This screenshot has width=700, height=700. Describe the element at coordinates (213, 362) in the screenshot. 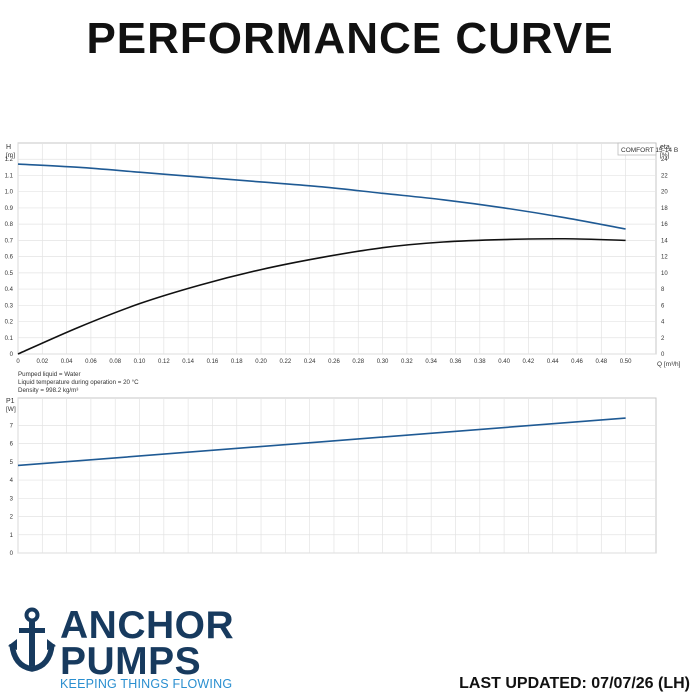

I see `x-tick-label: 0.16` at that location.